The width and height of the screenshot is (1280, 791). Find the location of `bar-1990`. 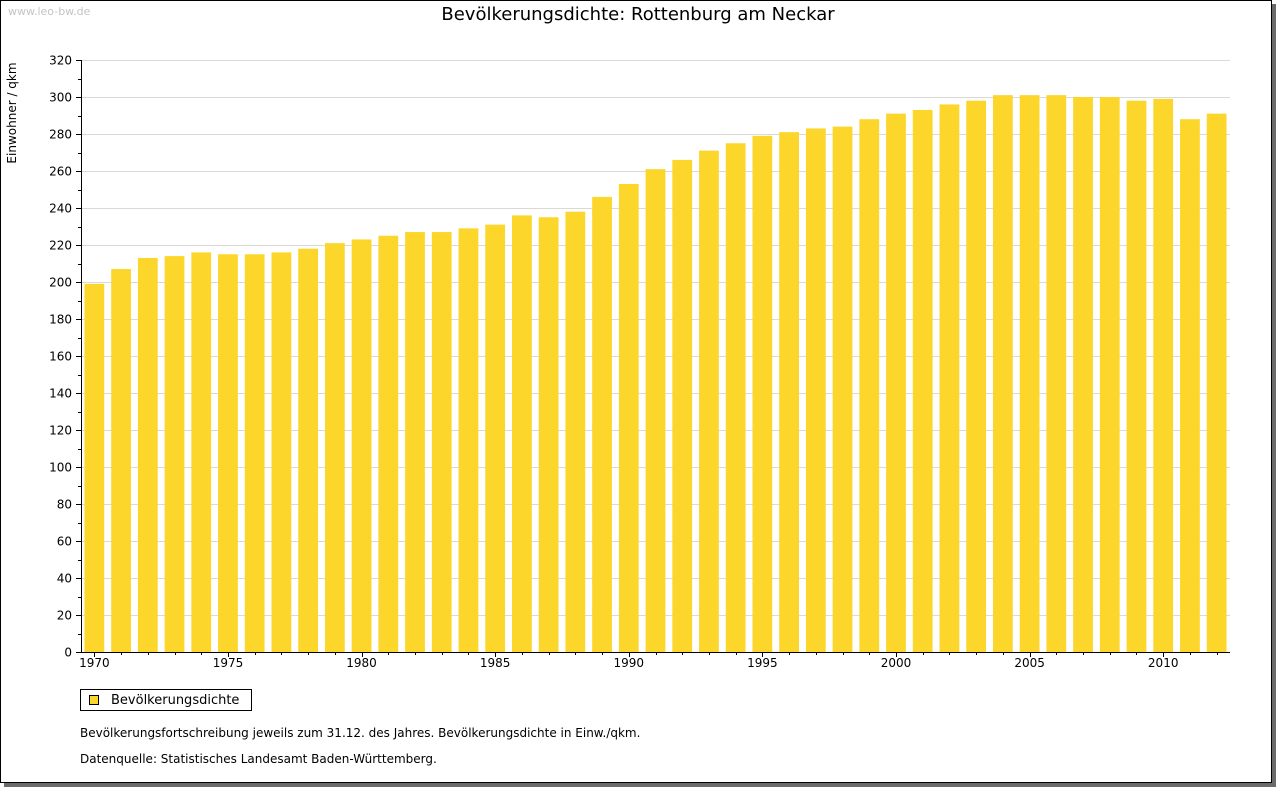

bar-1990 is located at coordinates (628, 417).